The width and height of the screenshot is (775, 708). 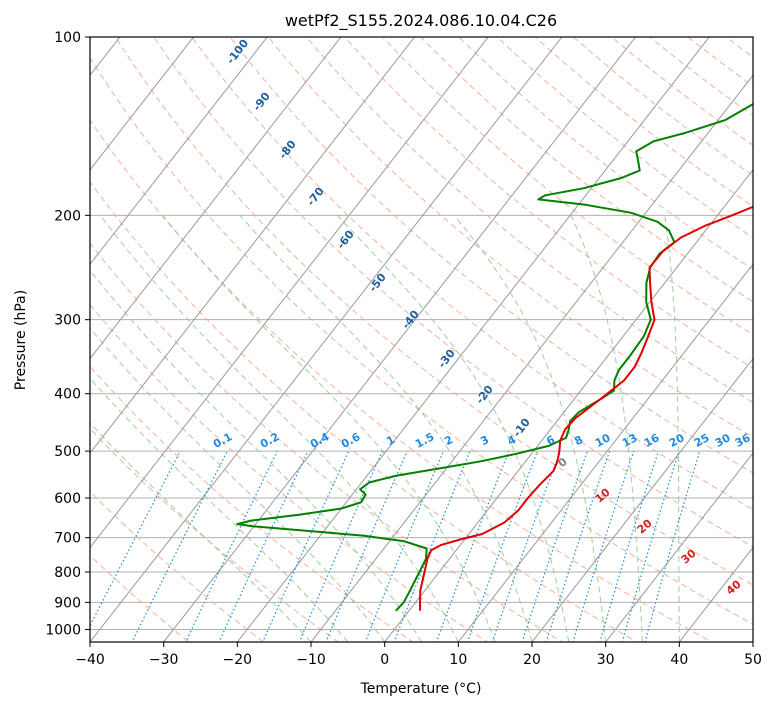 What do you see at coordinates (702, 440) in the screenshot?
I see `mixing-ratio-label: 25` at bounding box center [702, 440].